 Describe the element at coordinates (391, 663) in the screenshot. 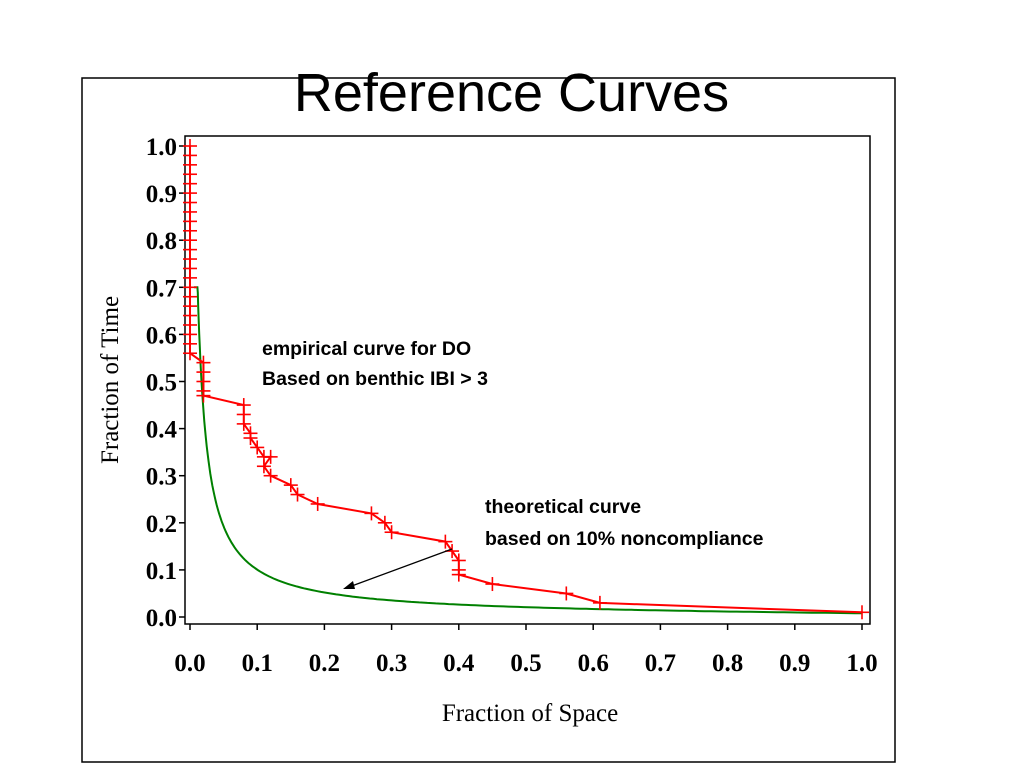

I see `x-tick-label: 0.3` at that location.